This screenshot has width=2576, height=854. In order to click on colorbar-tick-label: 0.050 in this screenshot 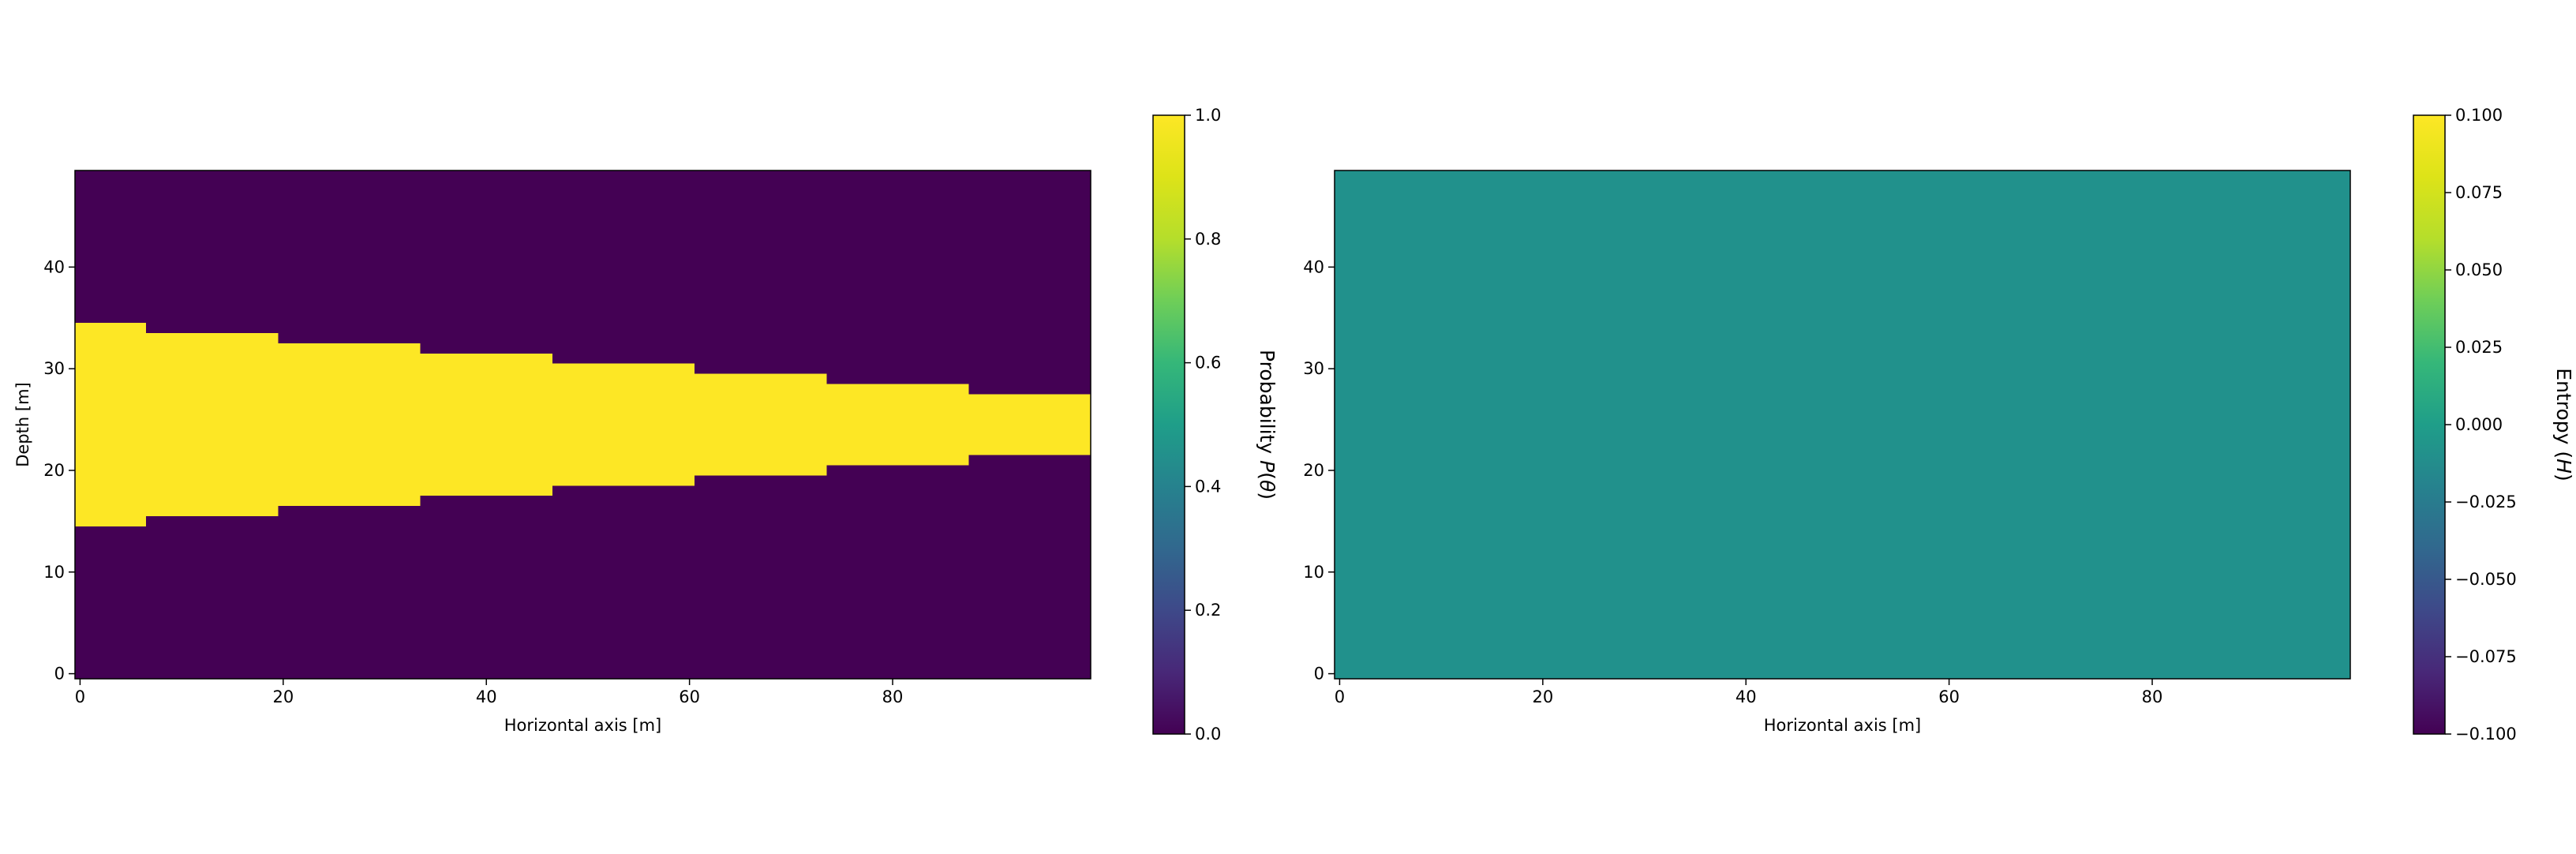, I will do `click(2479, 269)`.